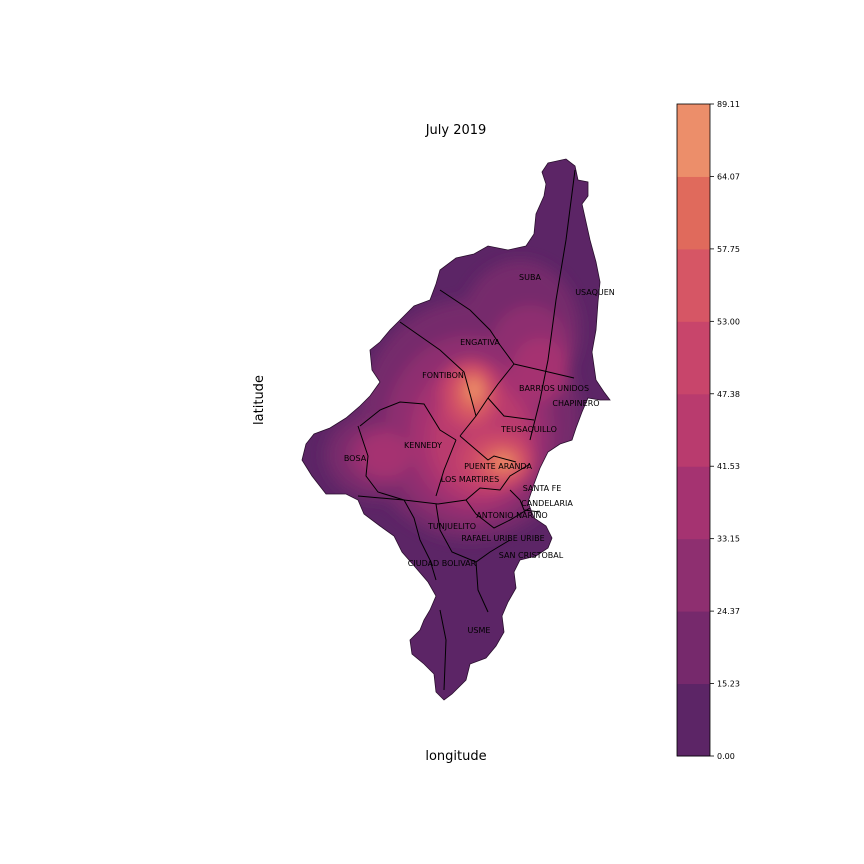 The height and width of the screenshot is (864, 864). Describe the element at coordinates (728, 249) in the screenshot. I see `colorbar-tick-label-7: 57.75` at that location.